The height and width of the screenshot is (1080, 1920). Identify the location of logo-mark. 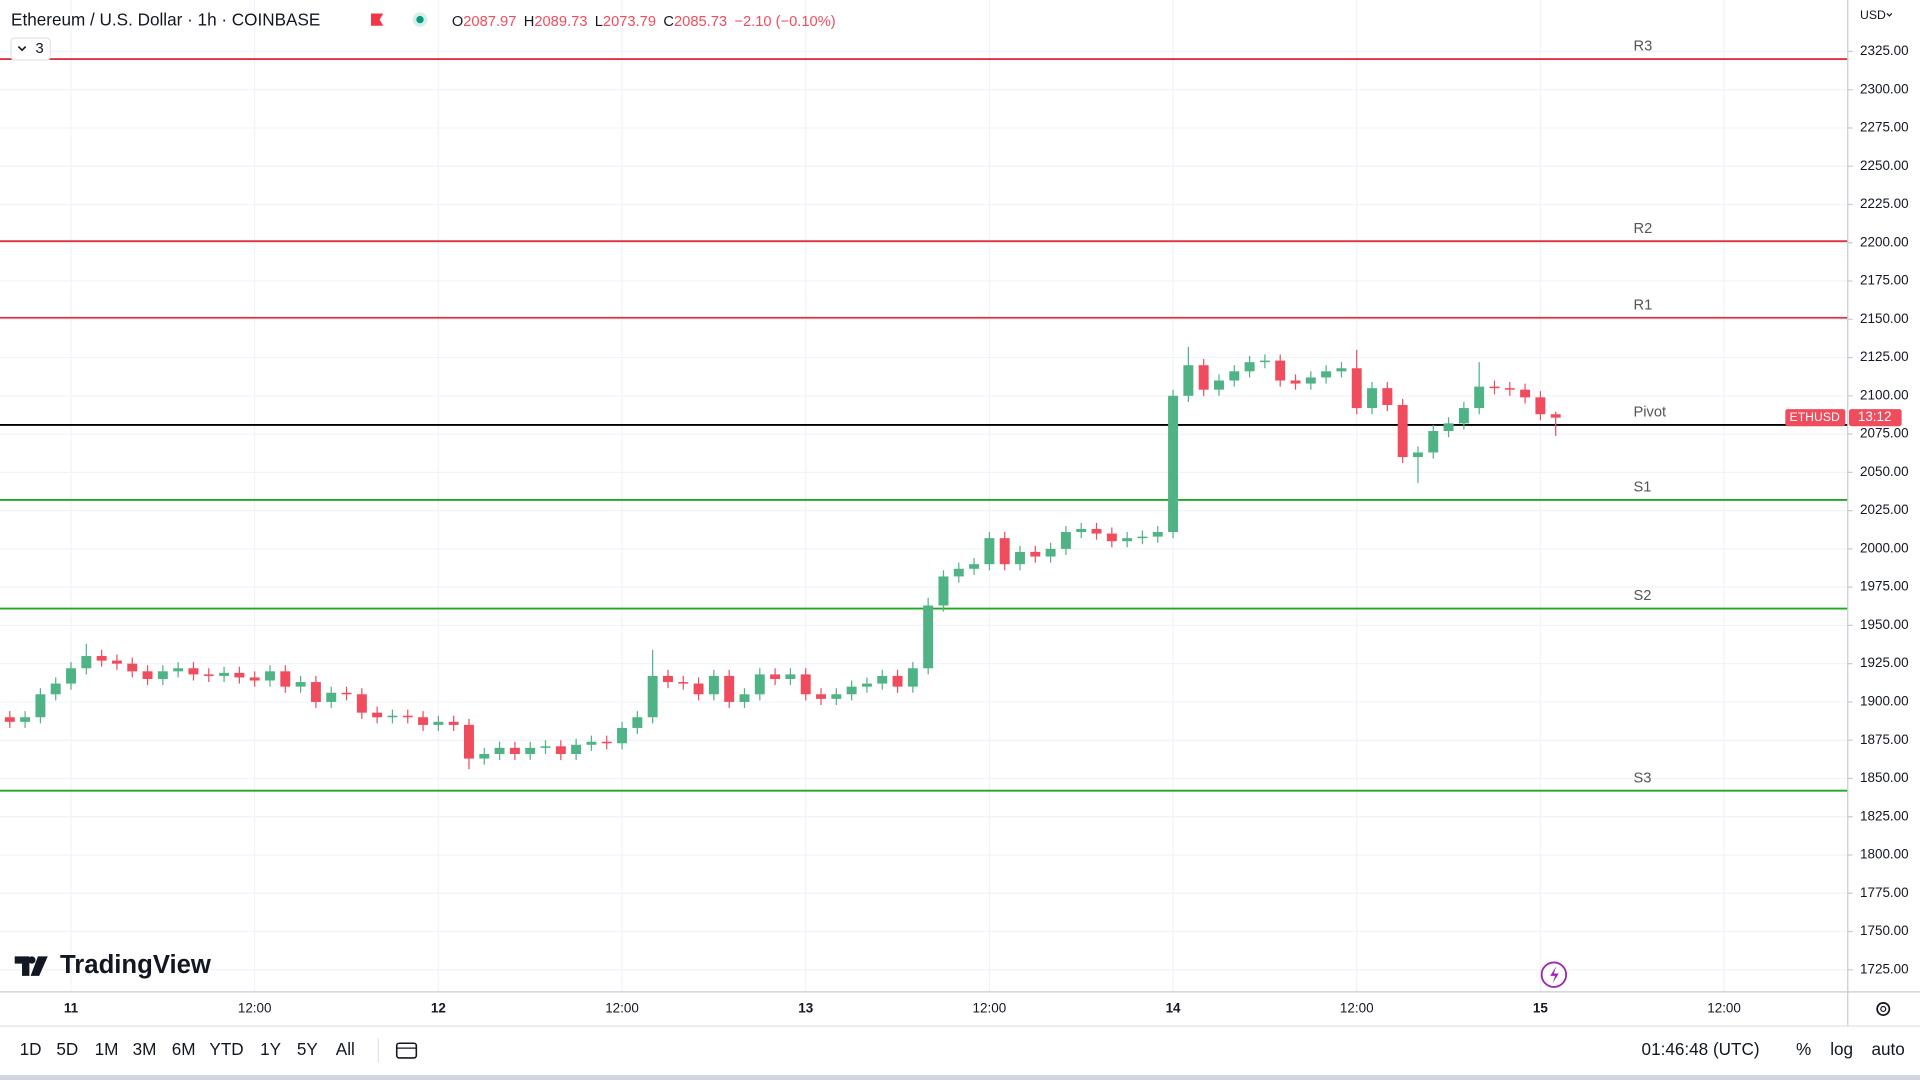
(31, 966).